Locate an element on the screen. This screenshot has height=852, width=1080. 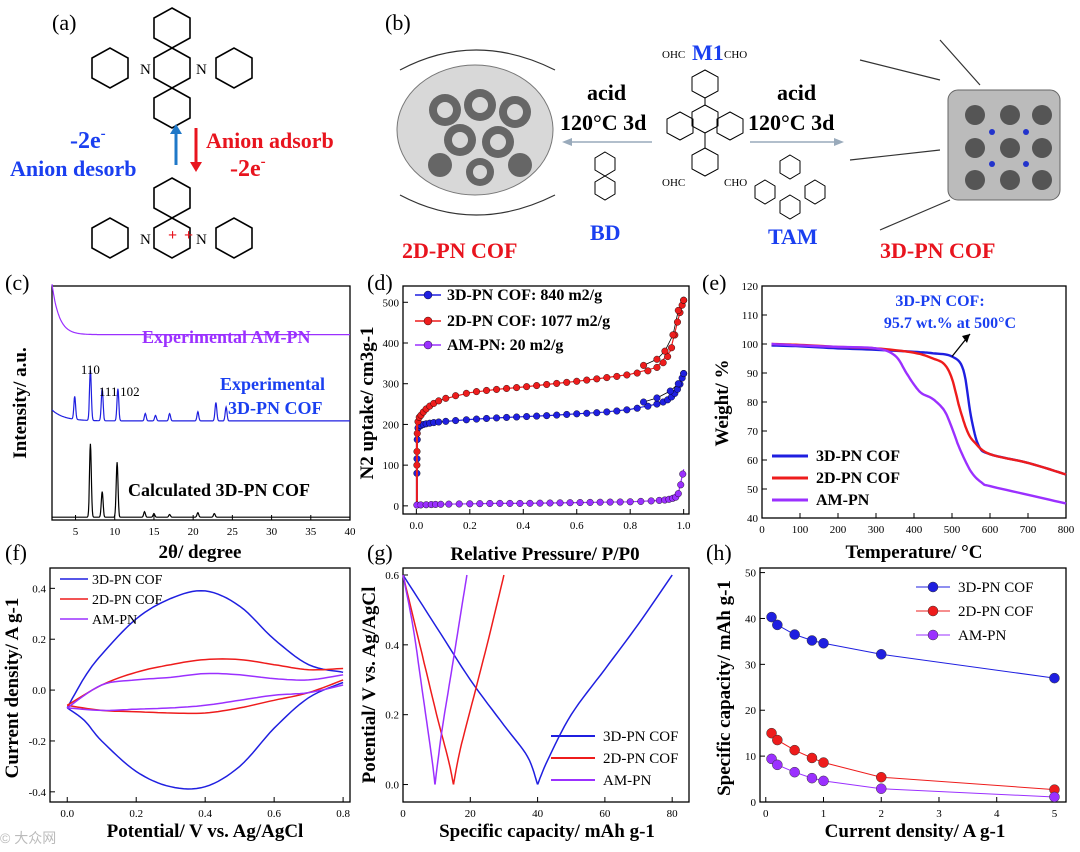
y-tick-label: 0.6 is located at coordinates (392, 576).